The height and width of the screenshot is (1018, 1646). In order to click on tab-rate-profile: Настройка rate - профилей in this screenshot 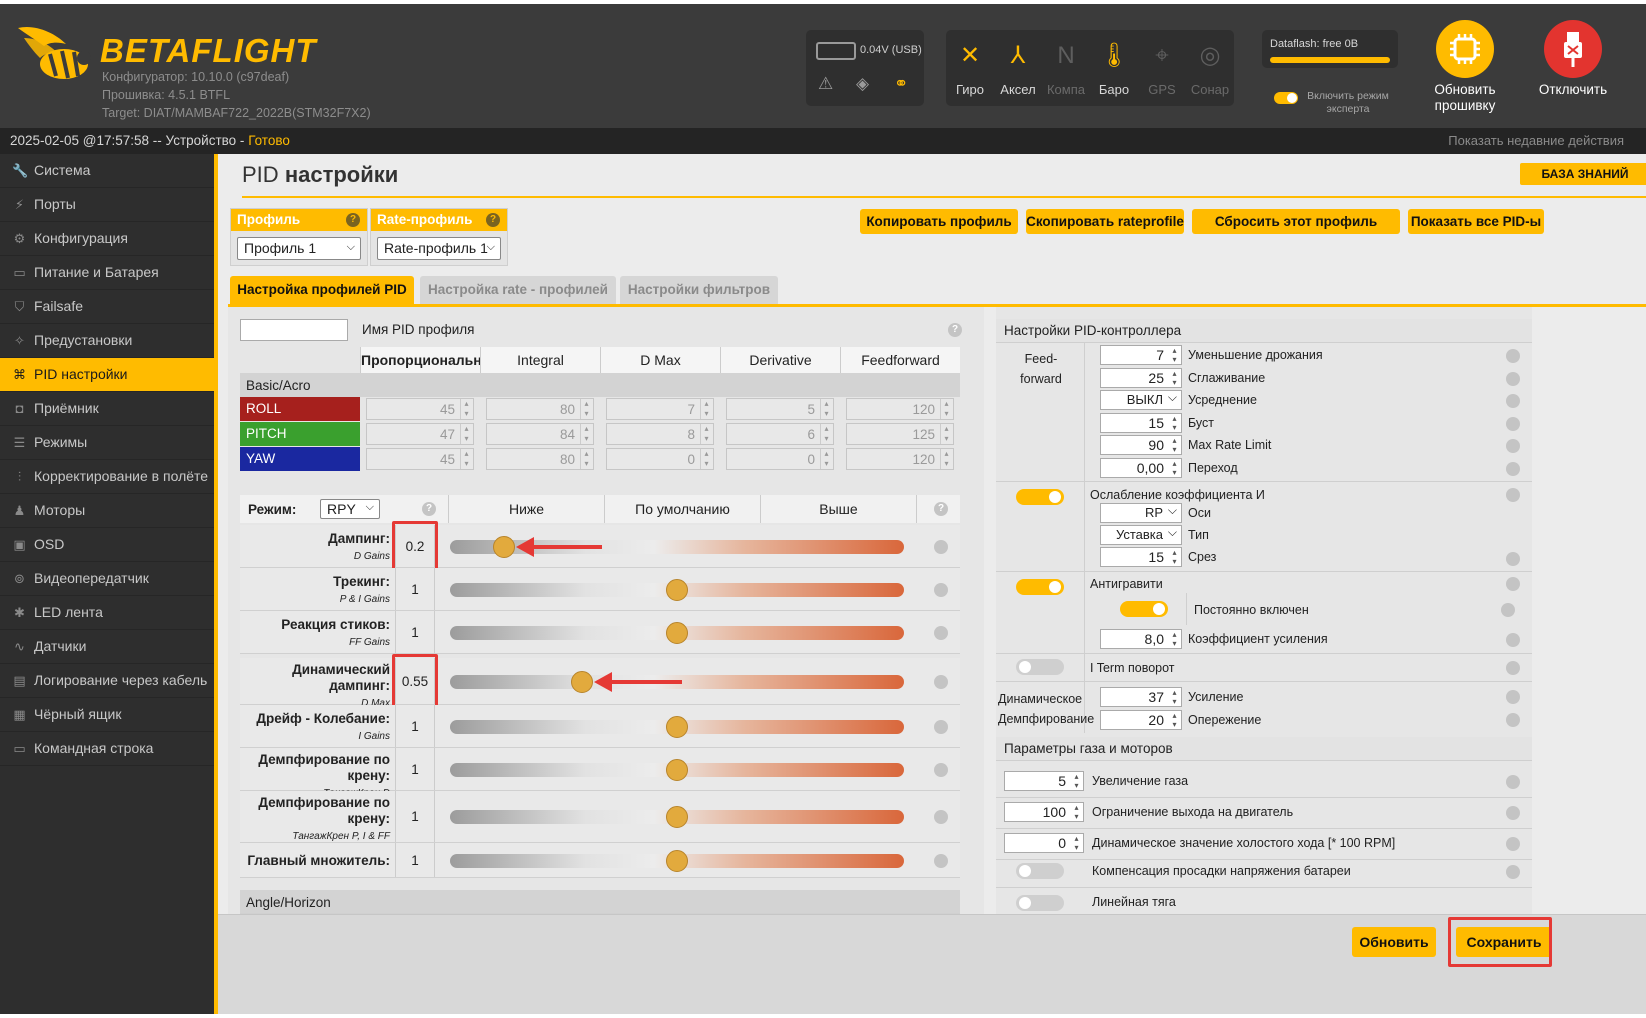, I will do `click(518, 290)`.